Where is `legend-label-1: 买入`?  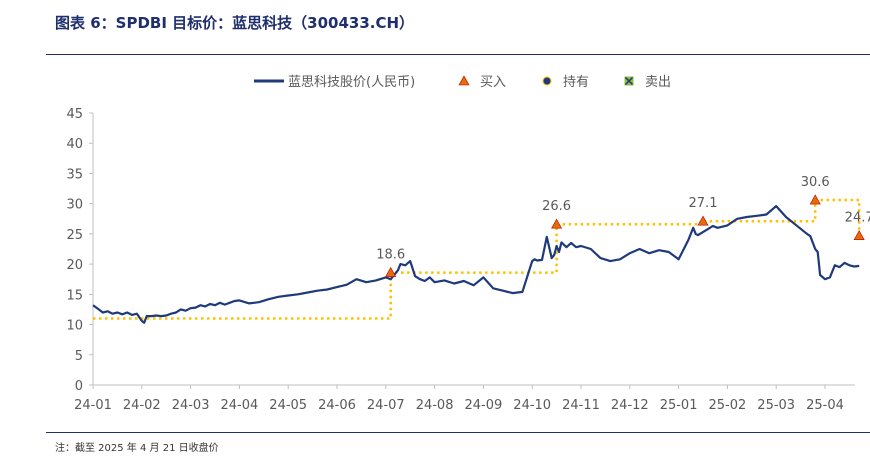 legend-label-1: 买入 is located at coordinates (493, 82).